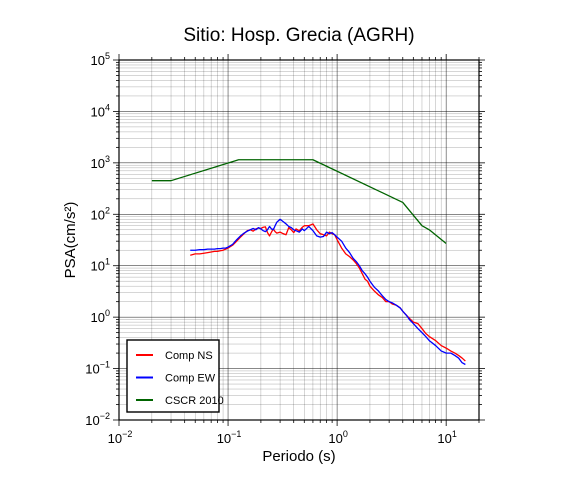  What do you see at coordinates (97, 419) in the screenshot?
I see `y-tick-label: 10⁻²` at bounding box center [97, 419].